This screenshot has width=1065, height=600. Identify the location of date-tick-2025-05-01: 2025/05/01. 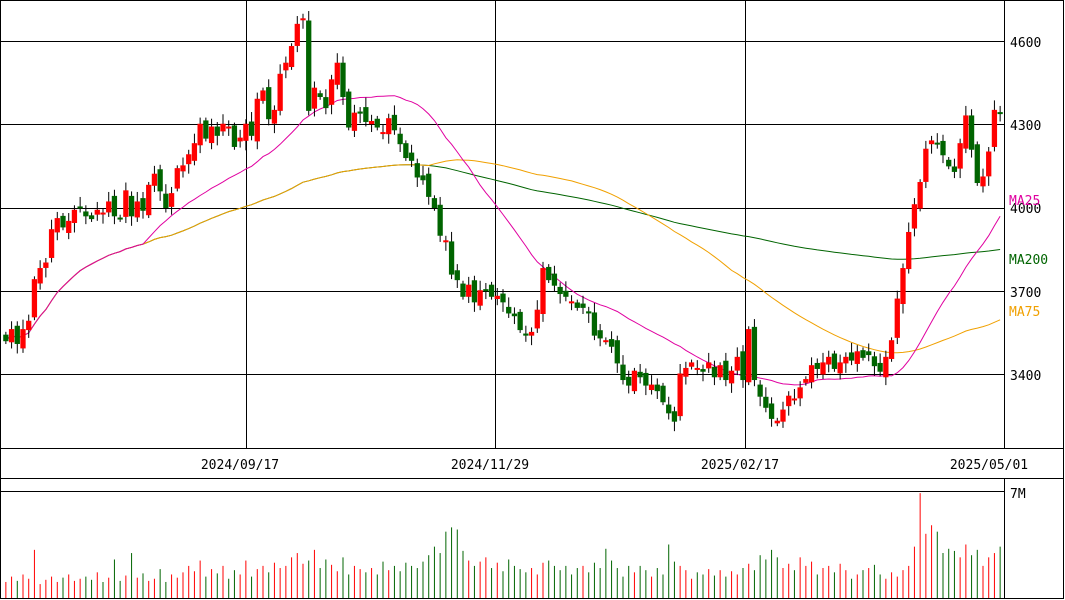
(989, 465).